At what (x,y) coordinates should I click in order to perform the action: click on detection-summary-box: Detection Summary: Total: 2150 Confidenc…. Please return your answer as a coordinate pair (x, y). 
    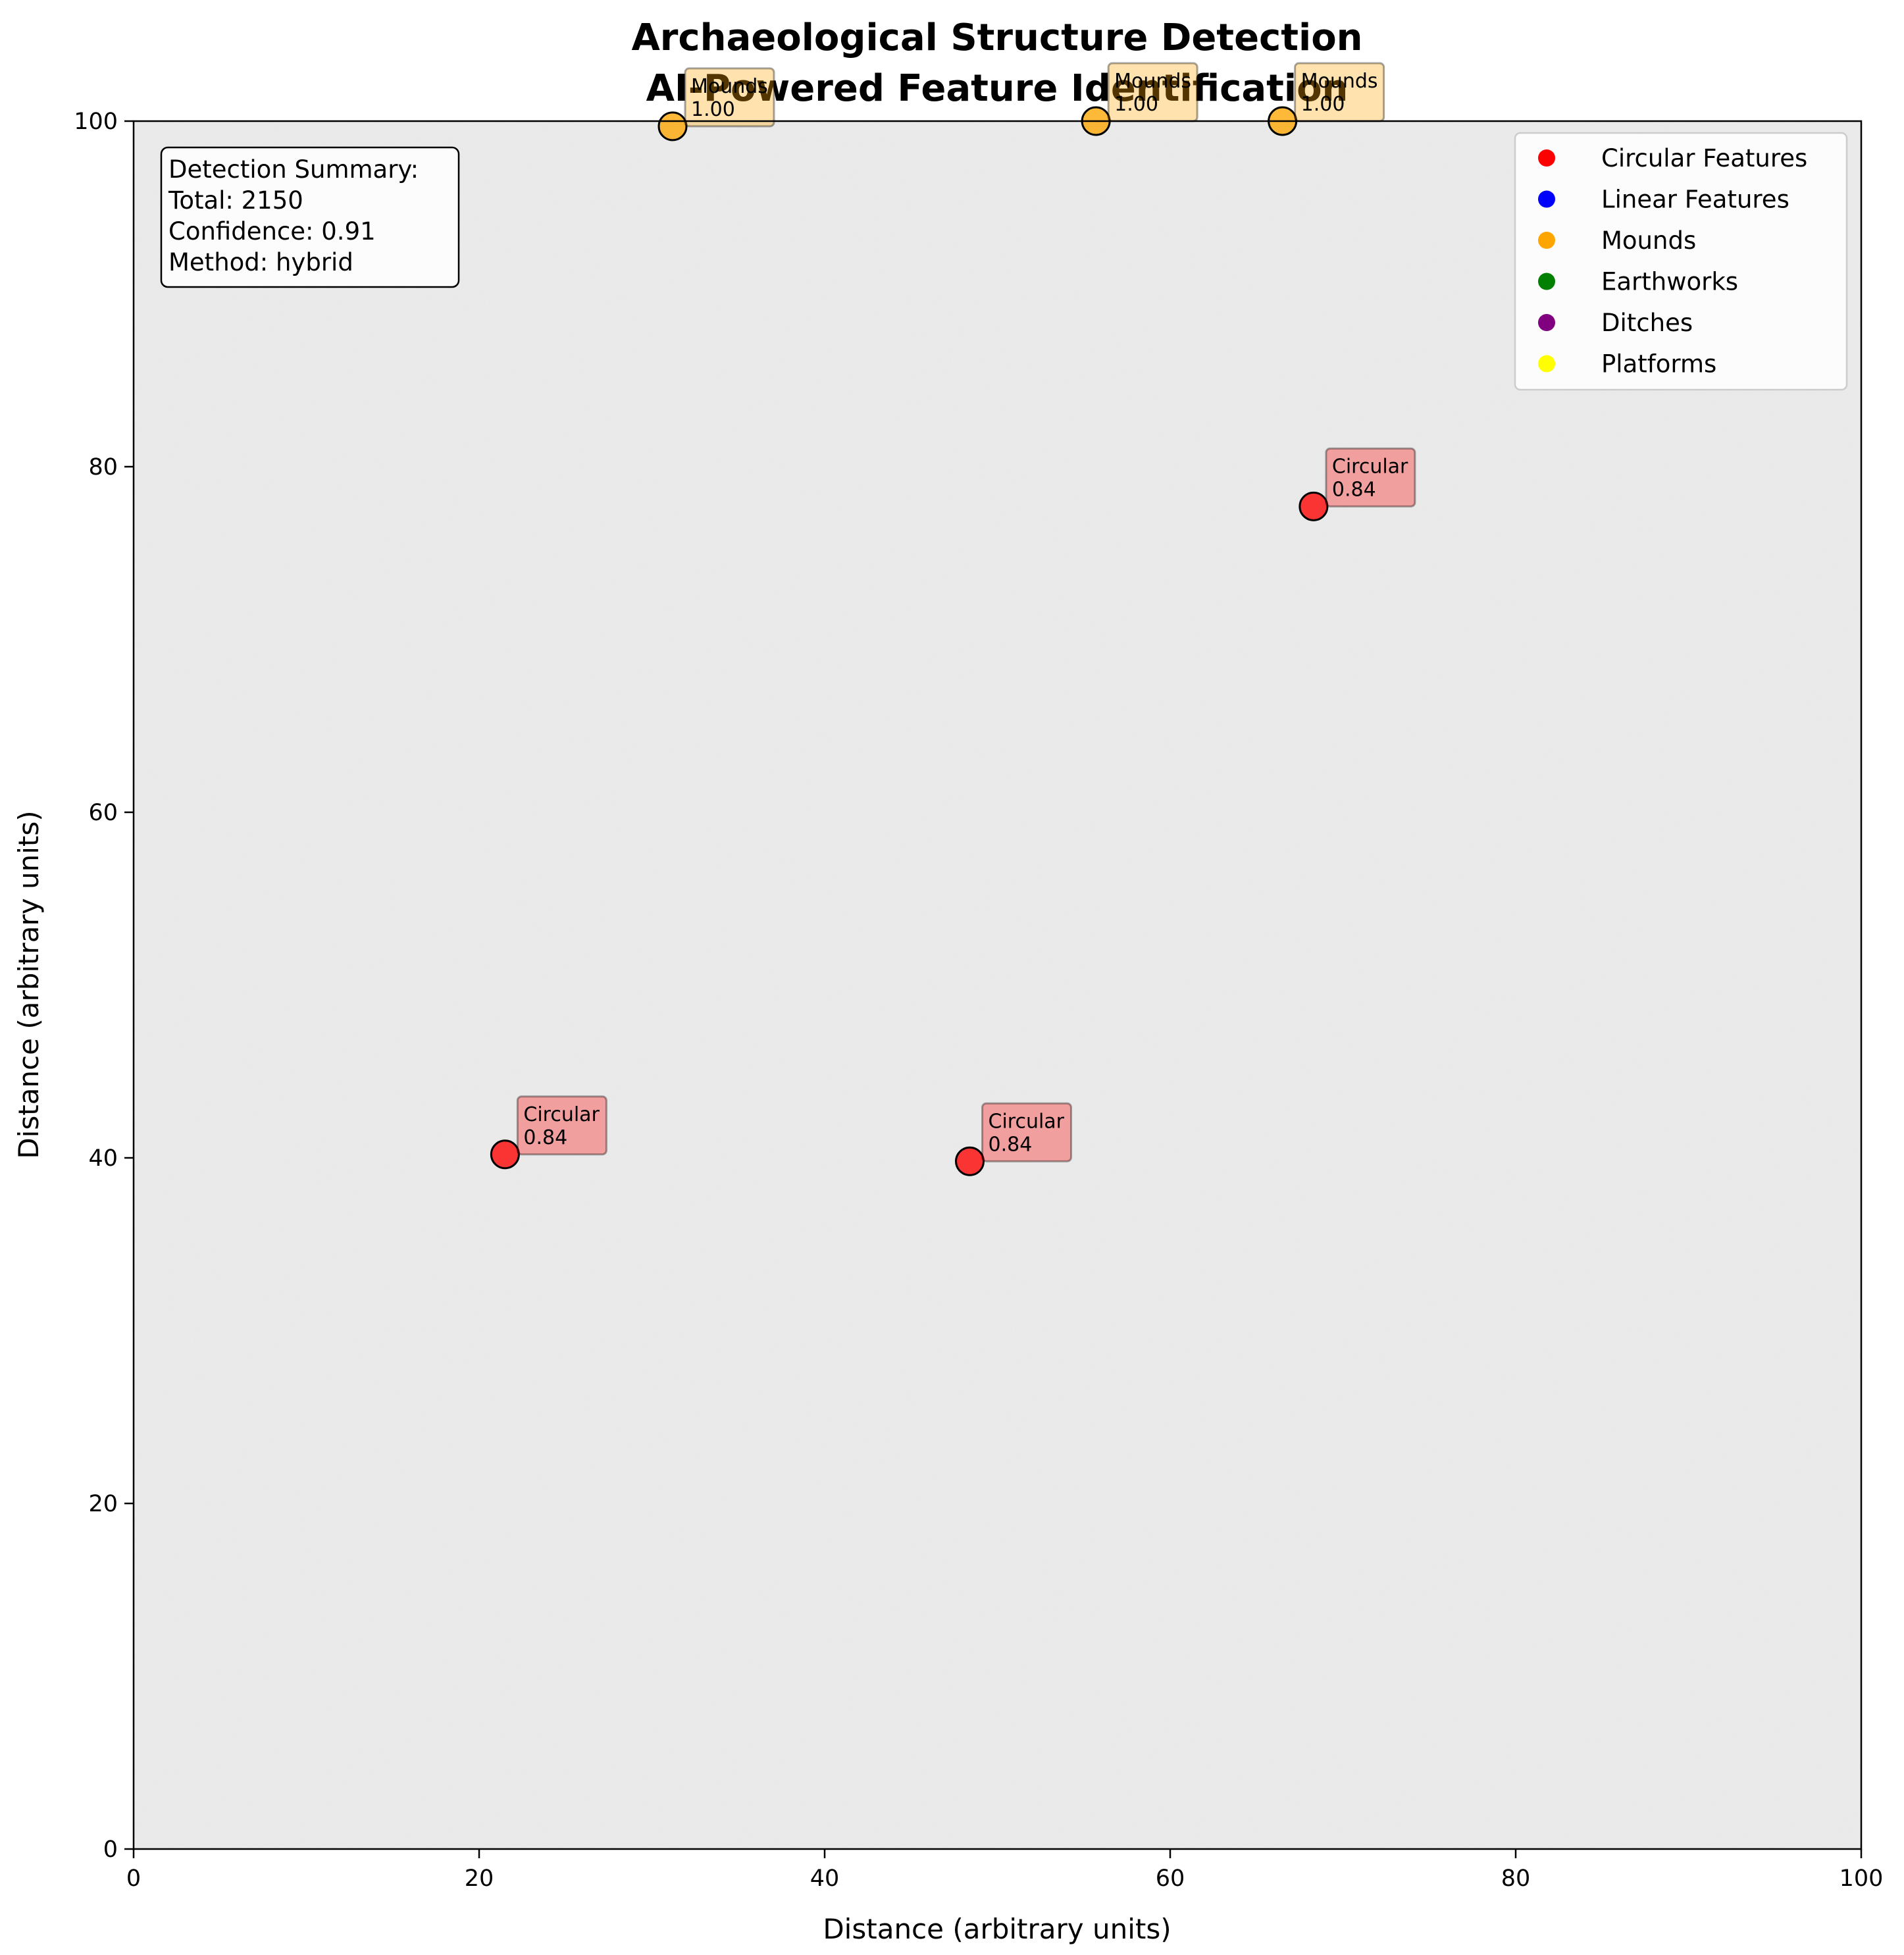
    Looking at the image, I should click on (310, 217).